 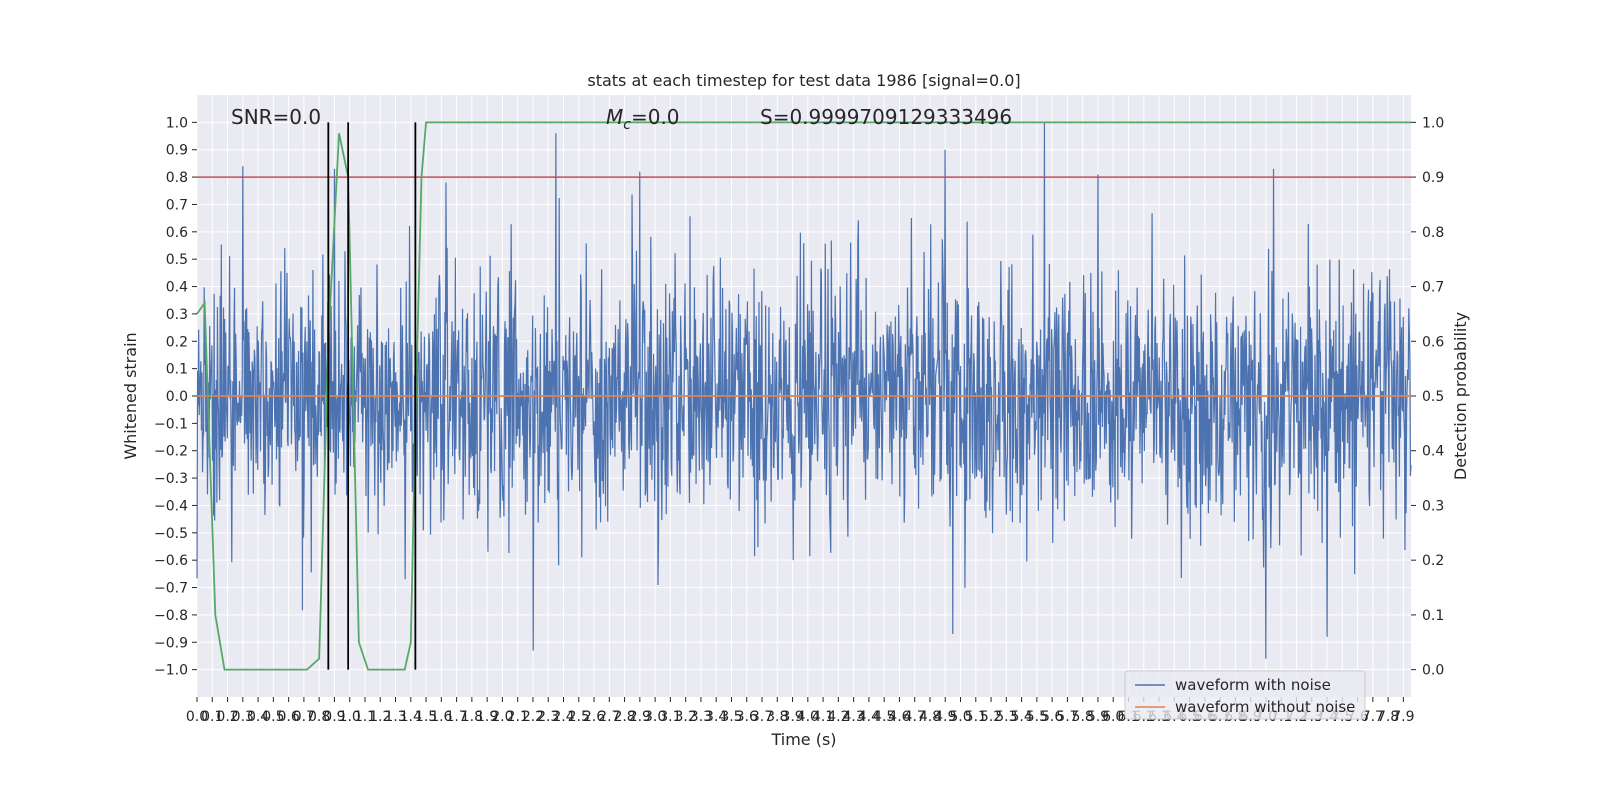 I want to click on chirp-mass-annotation: Mc=0.0, so click(x=643, y=119).